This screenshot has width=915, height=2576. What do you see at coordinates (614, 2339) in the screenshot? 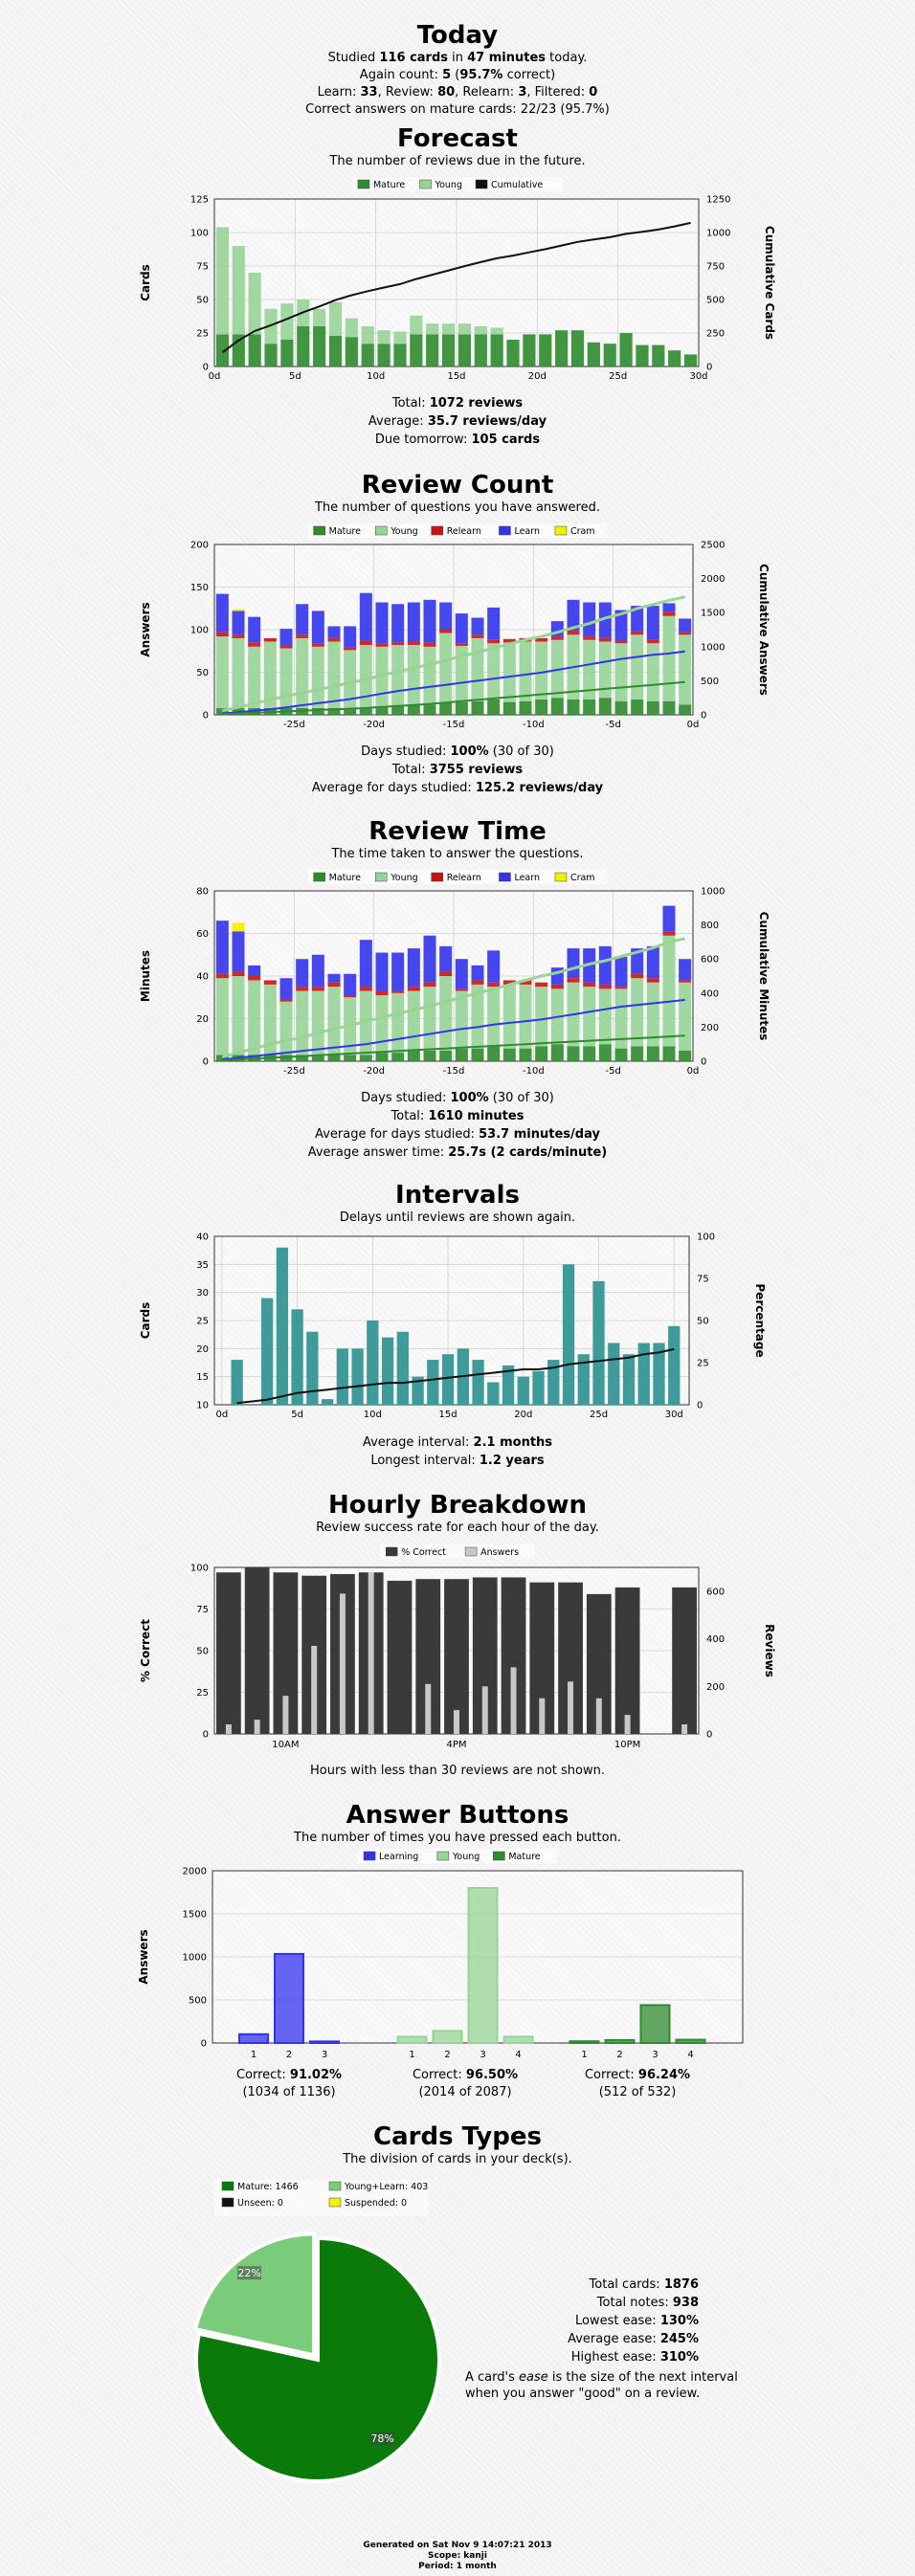
I see `stat-fragment: Average ease:` at bounding box center [614, 2339].